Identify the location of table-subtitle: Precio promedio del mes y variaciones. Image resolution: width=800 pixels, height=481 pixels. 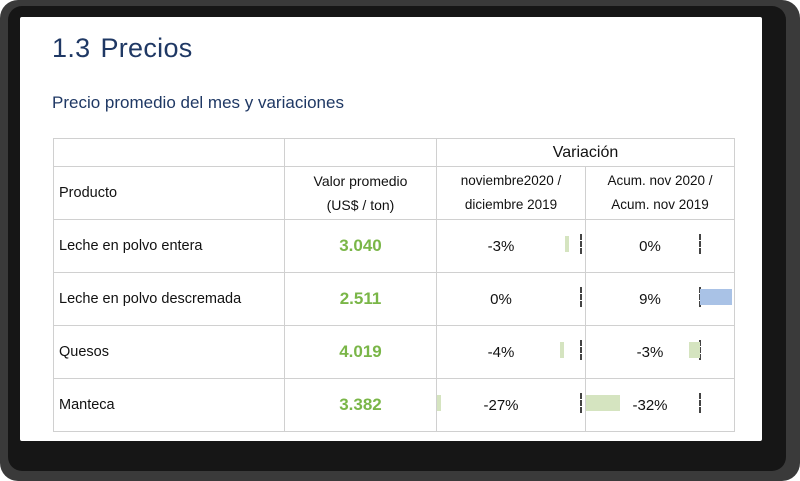
(198, 102).